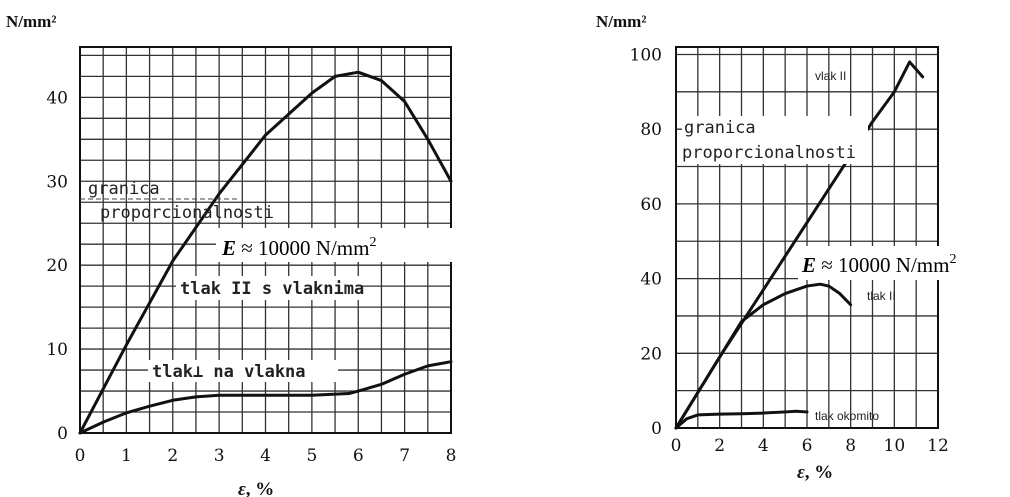  Describe the element at coordinates (57, 98) in the screenshot. I see `left-y-tick-4: 40` at that location.